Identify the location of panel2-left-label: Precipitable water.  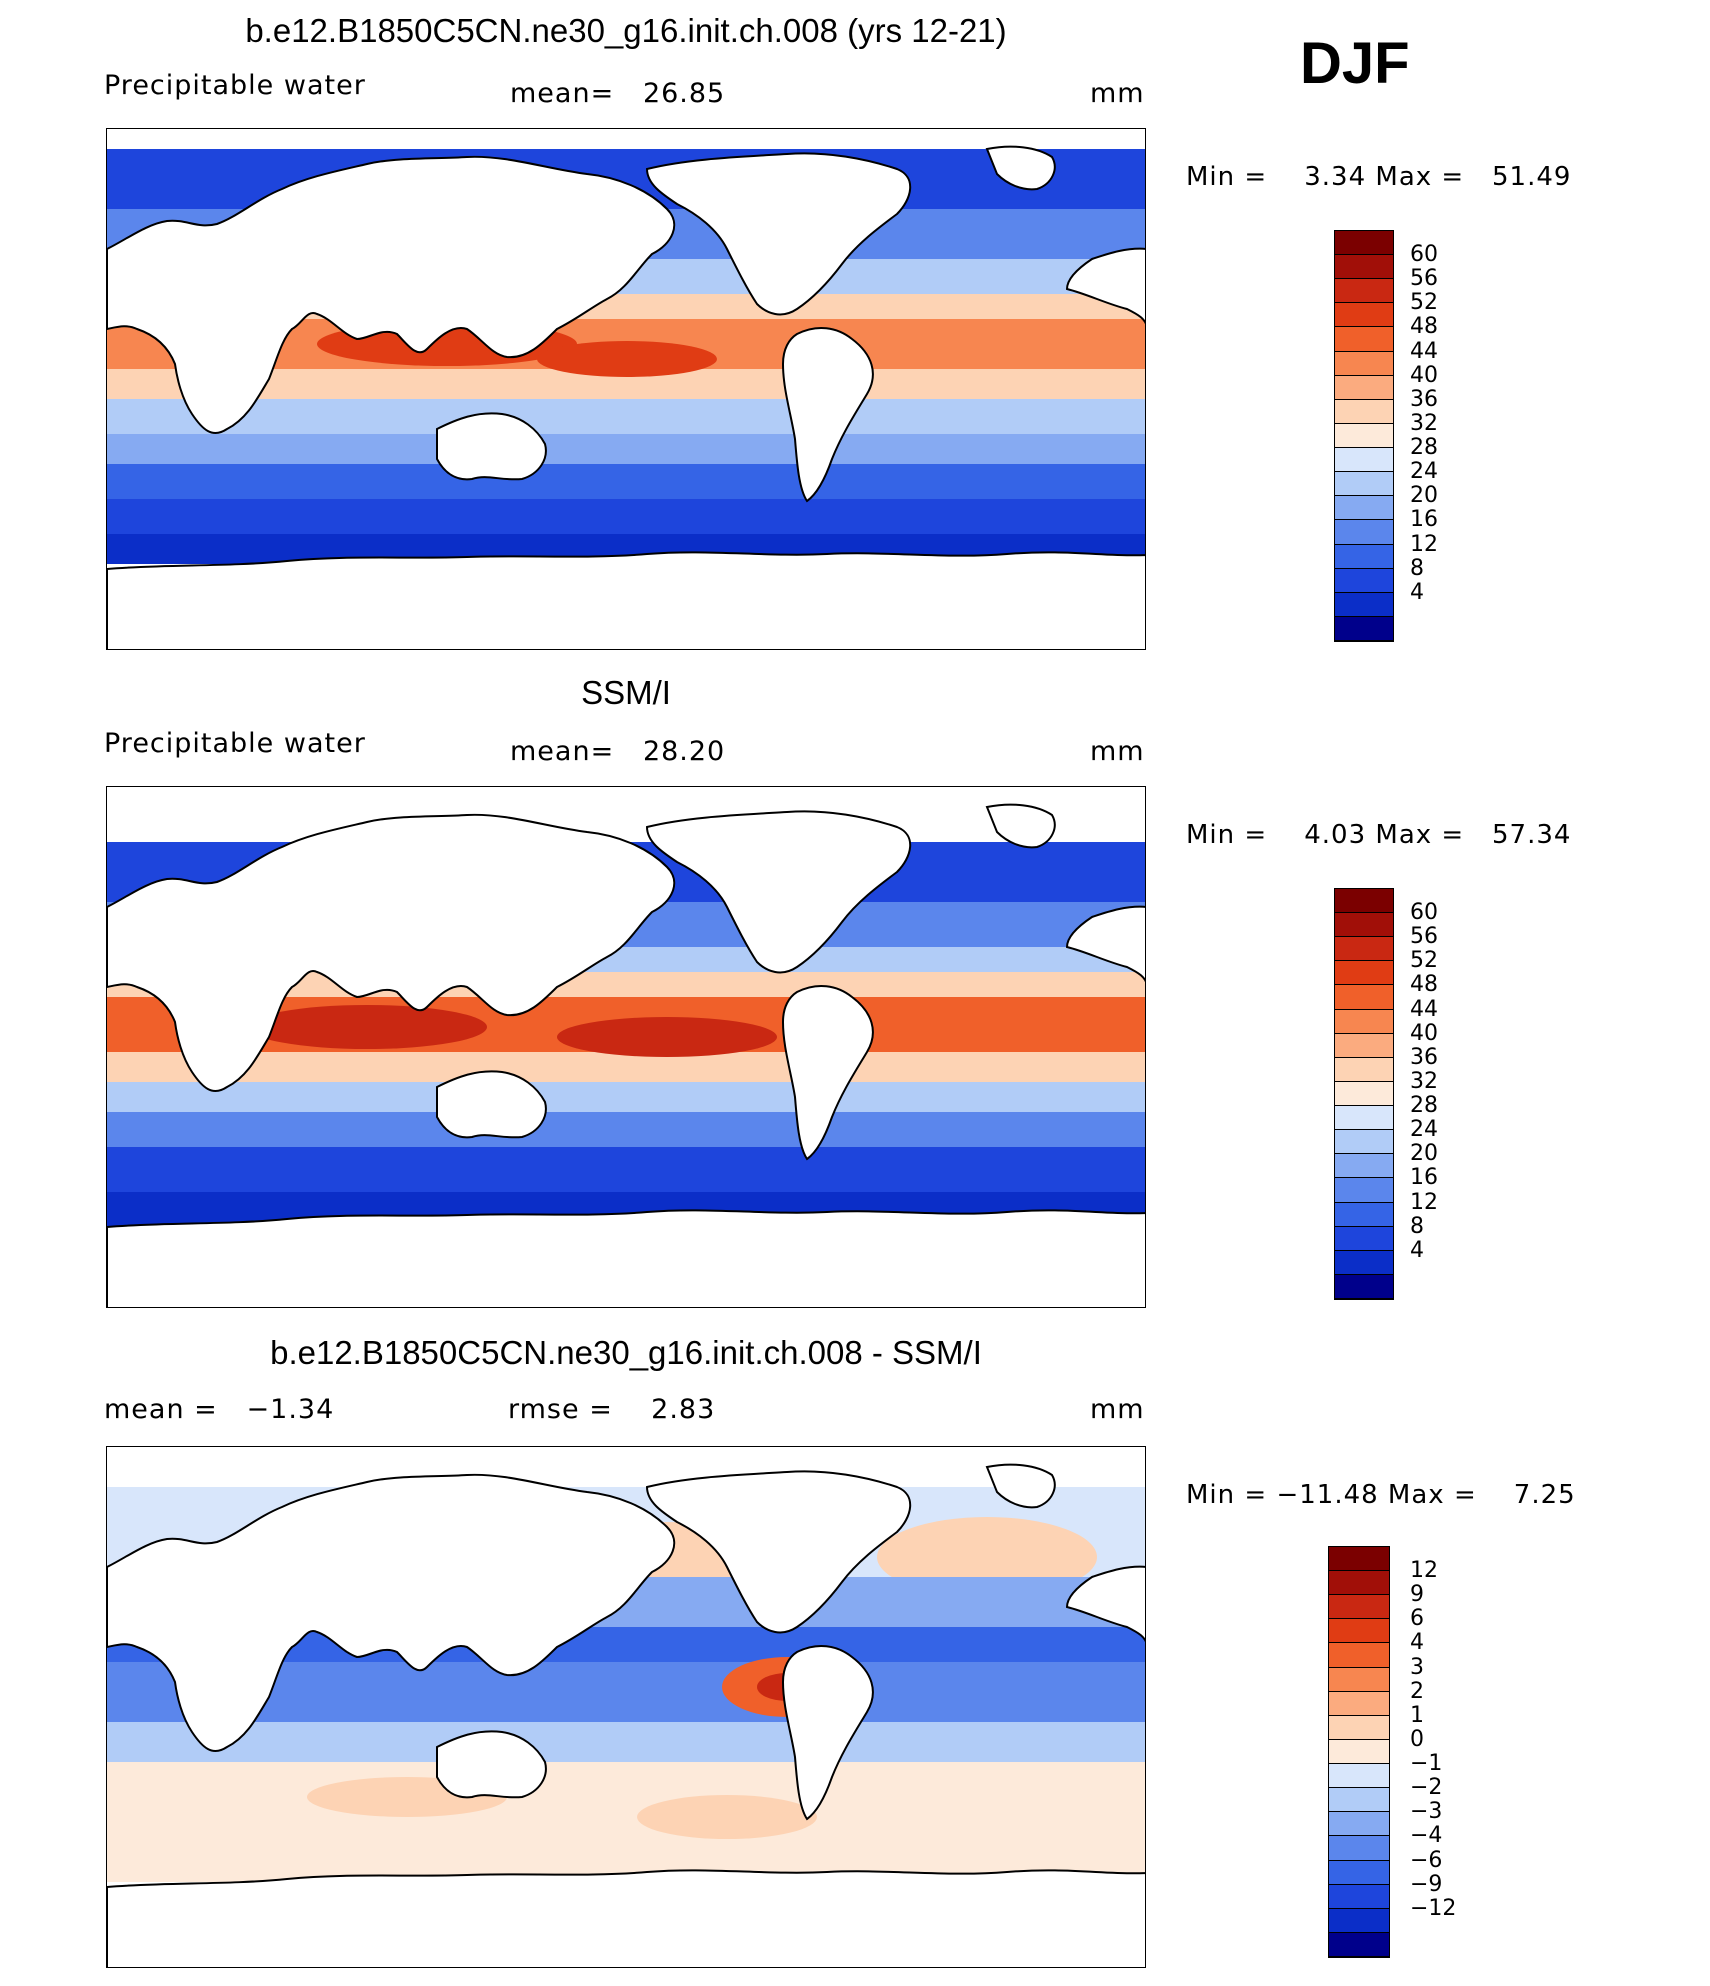
(235, 743).